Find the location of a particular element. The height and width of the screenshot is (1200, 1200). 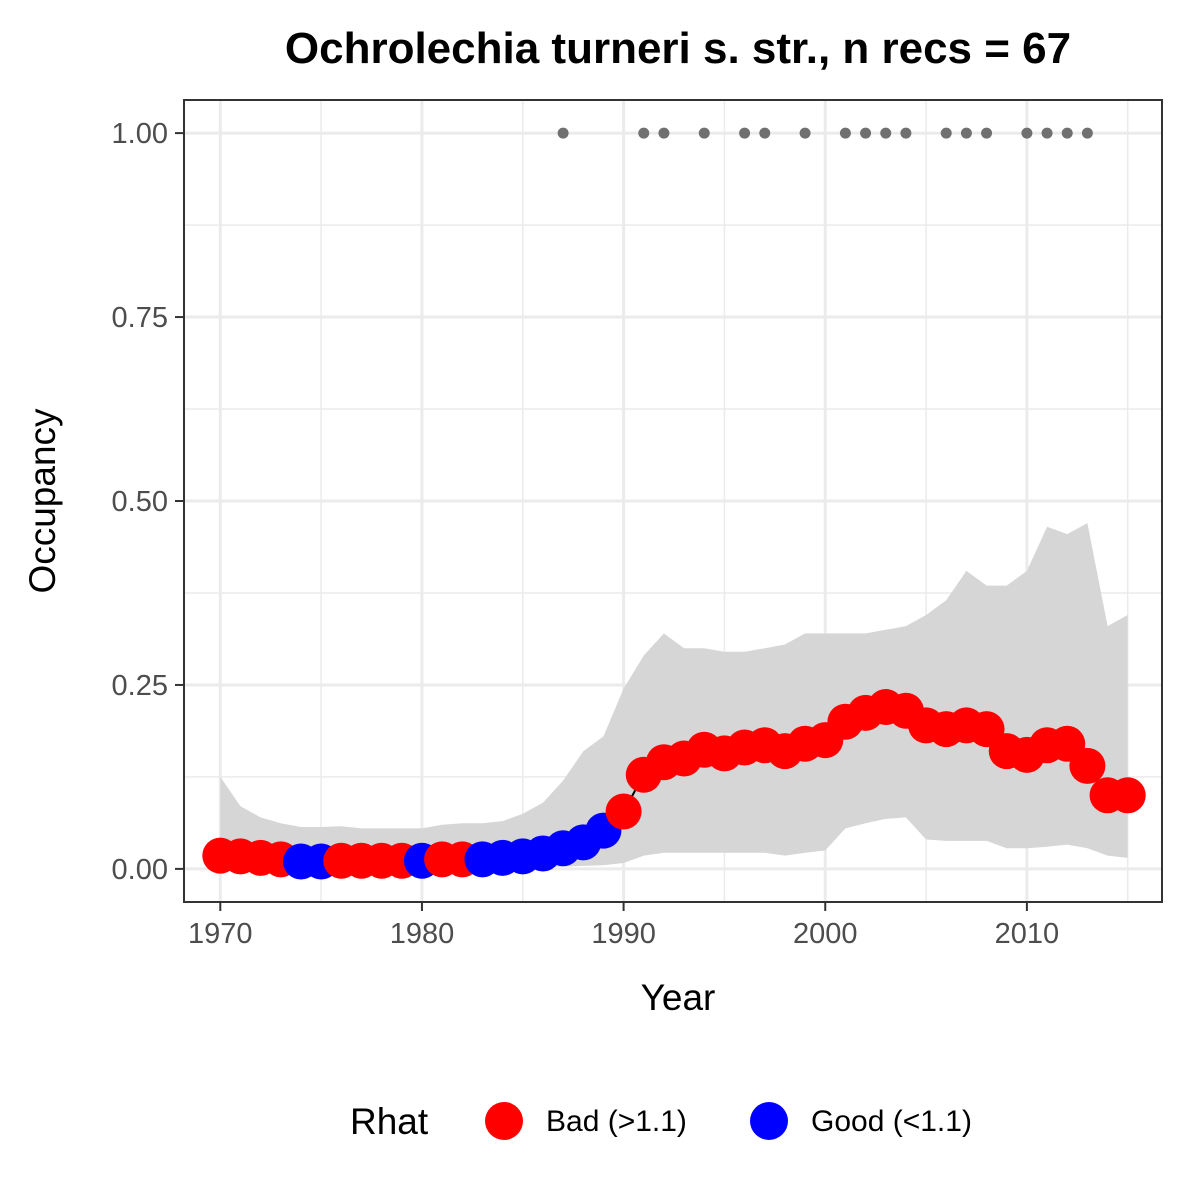

x-axis: 1970 1980 1990 2000 2010 is located at coordinates (623, 926).